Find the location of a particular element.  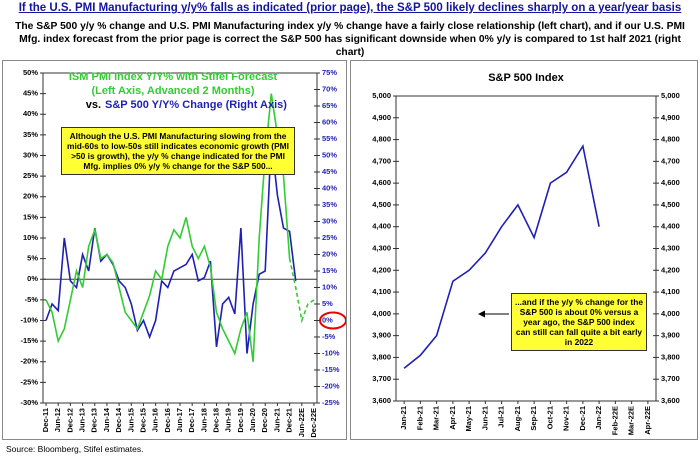

y-tick-label: 25% is located at coordinates (30, 175).